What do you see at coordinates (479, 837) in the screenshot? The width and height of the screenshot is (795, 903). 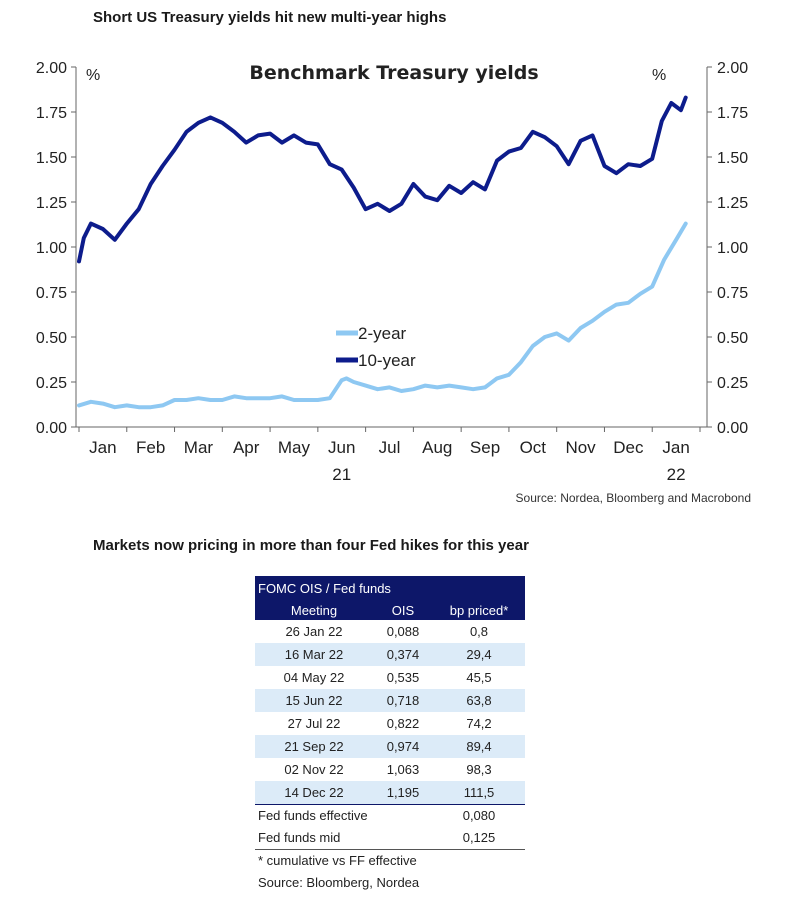 I see `fed-funds-mid-value: 0,125` at bounding box center [479, 837].